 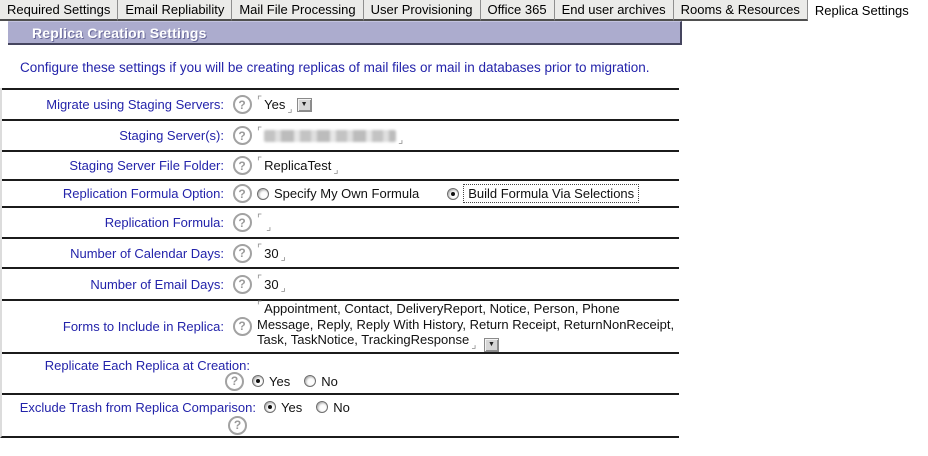 What do you see at coordinates (310, 381) in the screenshot?
I see `radio-replicate-no` at bounding box center [310, 381].